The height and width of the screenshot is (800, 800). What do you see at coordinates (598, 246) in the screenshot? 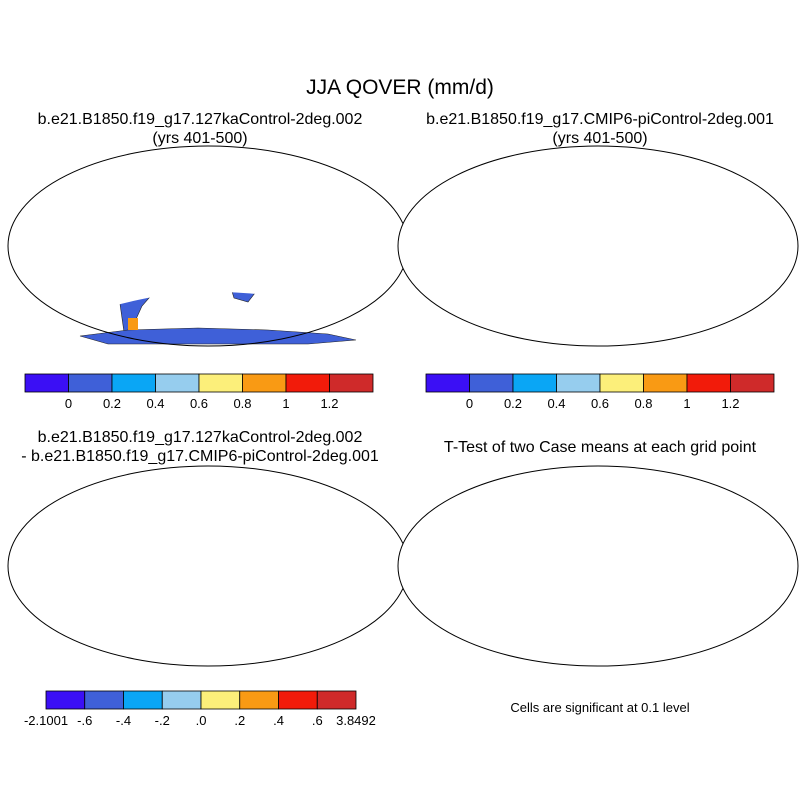
I see `map-top-right` at bounding box center [598, 246].